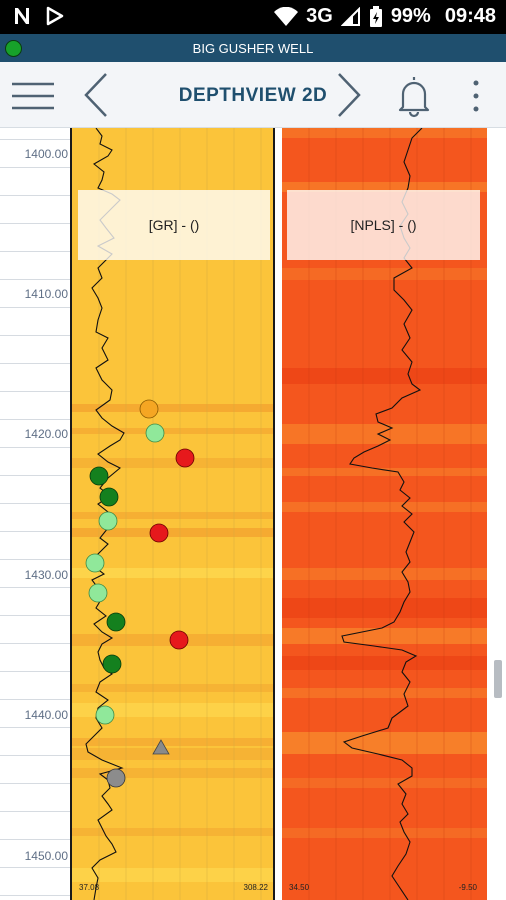  I want to click on battery-level: 99%, so click(410, 16).